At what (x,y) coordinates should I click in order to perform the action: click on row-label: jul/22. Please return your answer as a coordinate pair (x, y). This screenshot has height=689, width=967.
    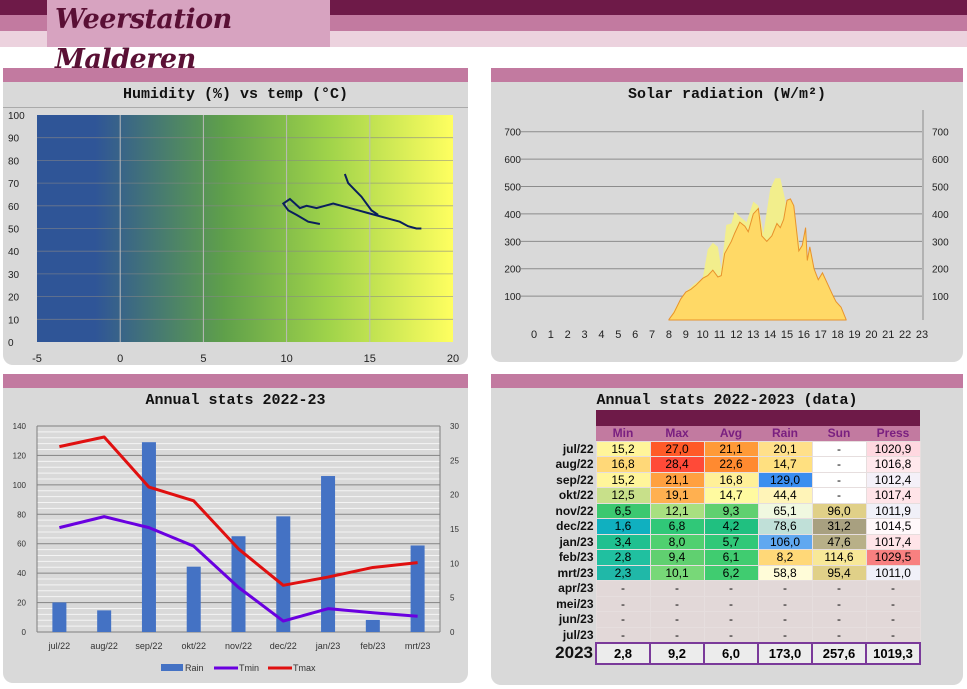
    Looking at the image, I should click on (578, 448).